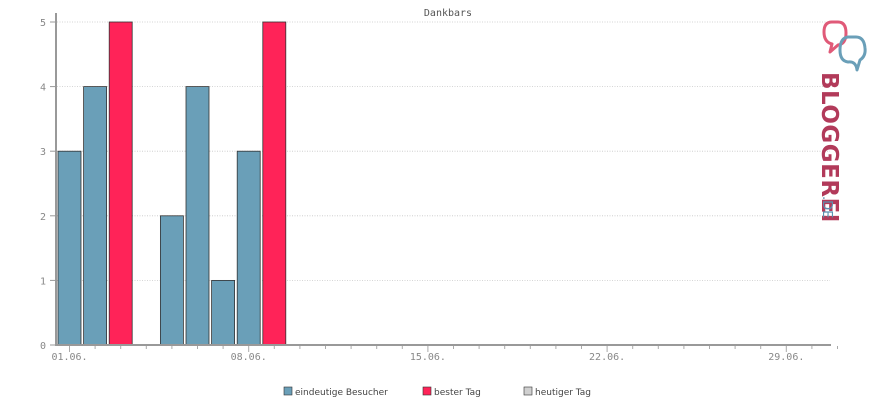 This screenshot has height=400, width=870. Describe the element at coordinates (844, 46) in the screenshot. I see `bloggerei-logo-icon` at that location.